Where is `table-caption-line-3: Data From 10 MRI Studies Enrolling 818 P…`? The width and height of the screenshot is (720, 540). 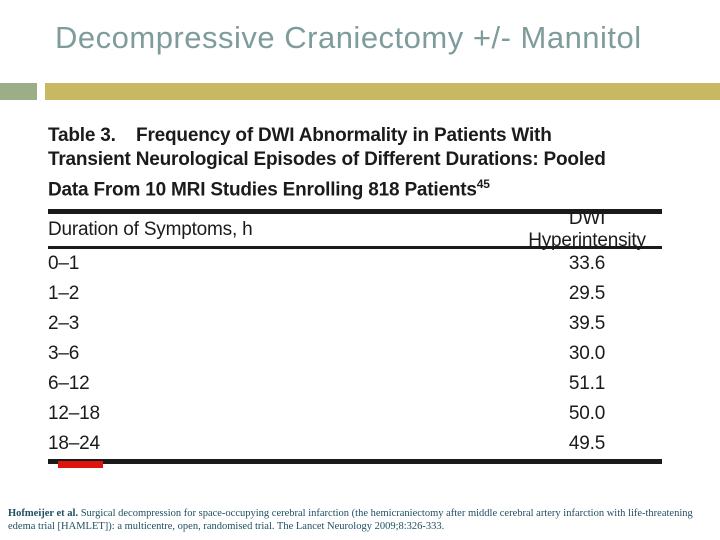
table-caption-line-3: Data From 10 MRI Studies Enrolling 818 P… is located at coordinates (355, 187).